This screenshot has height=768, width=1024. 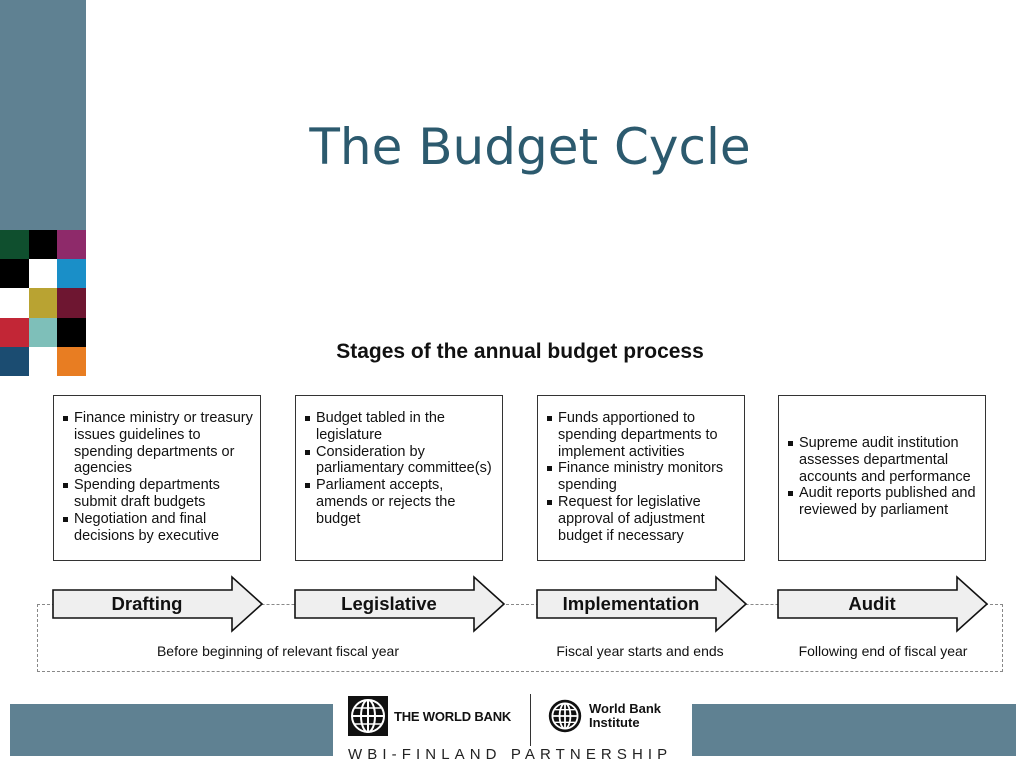 I want to click on world-bank-institute-logo: World Bank Institute, so click(x=608, y=716).